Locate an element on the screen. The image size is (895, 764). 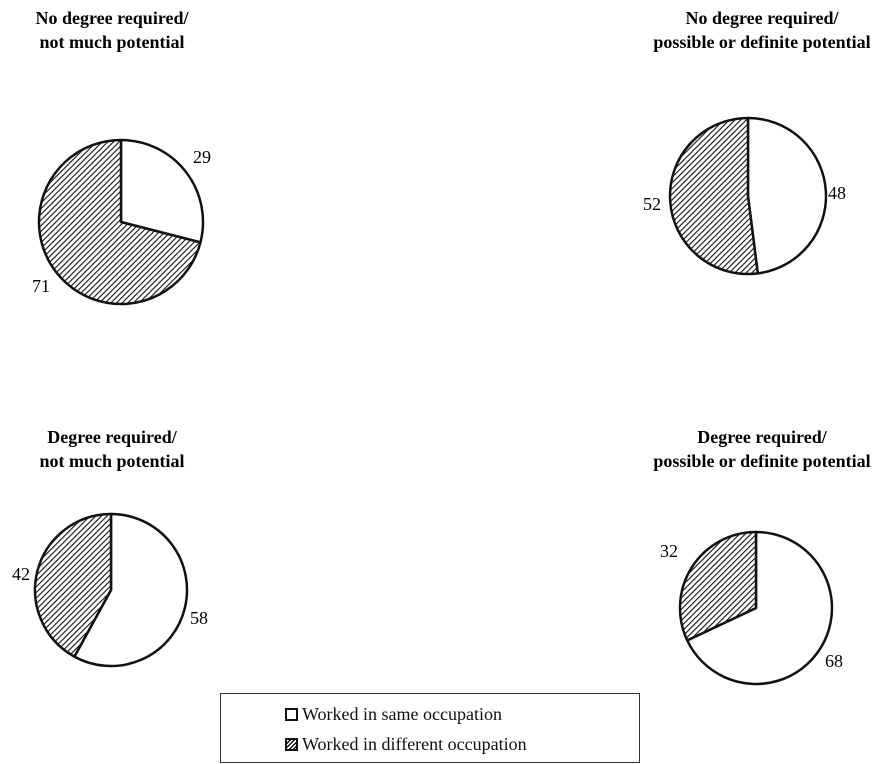
pie-label-same: 29 is located at coordinates (202, 157).